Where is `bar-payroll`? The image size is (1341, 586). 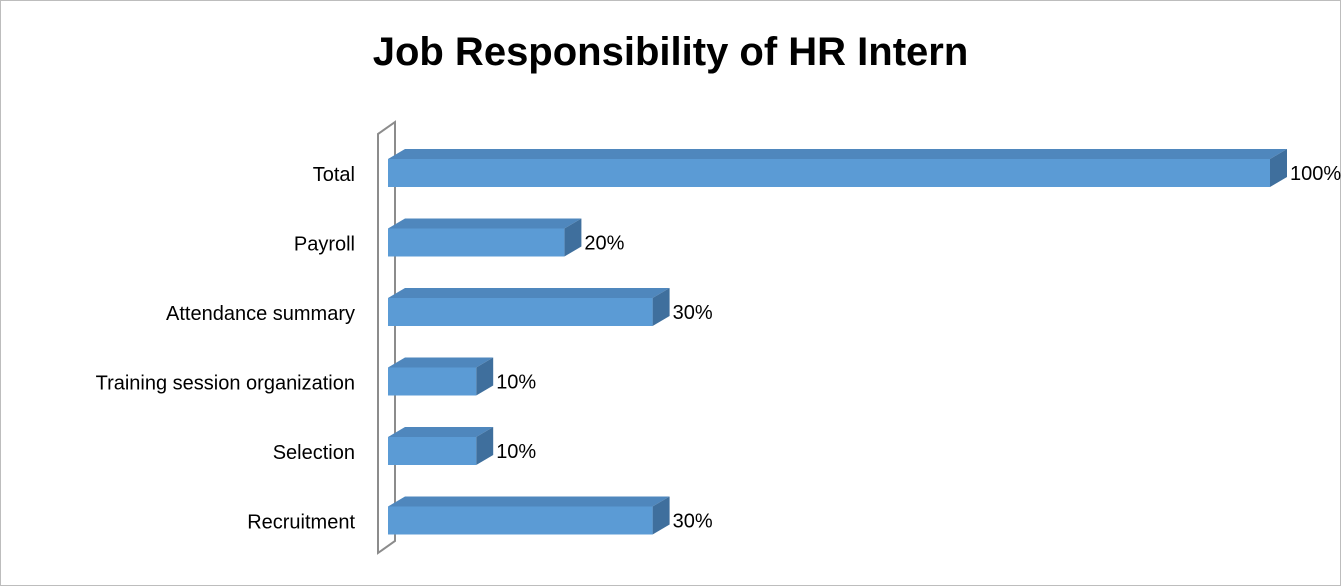 bar-payroll is located at coordinates (485, 237).